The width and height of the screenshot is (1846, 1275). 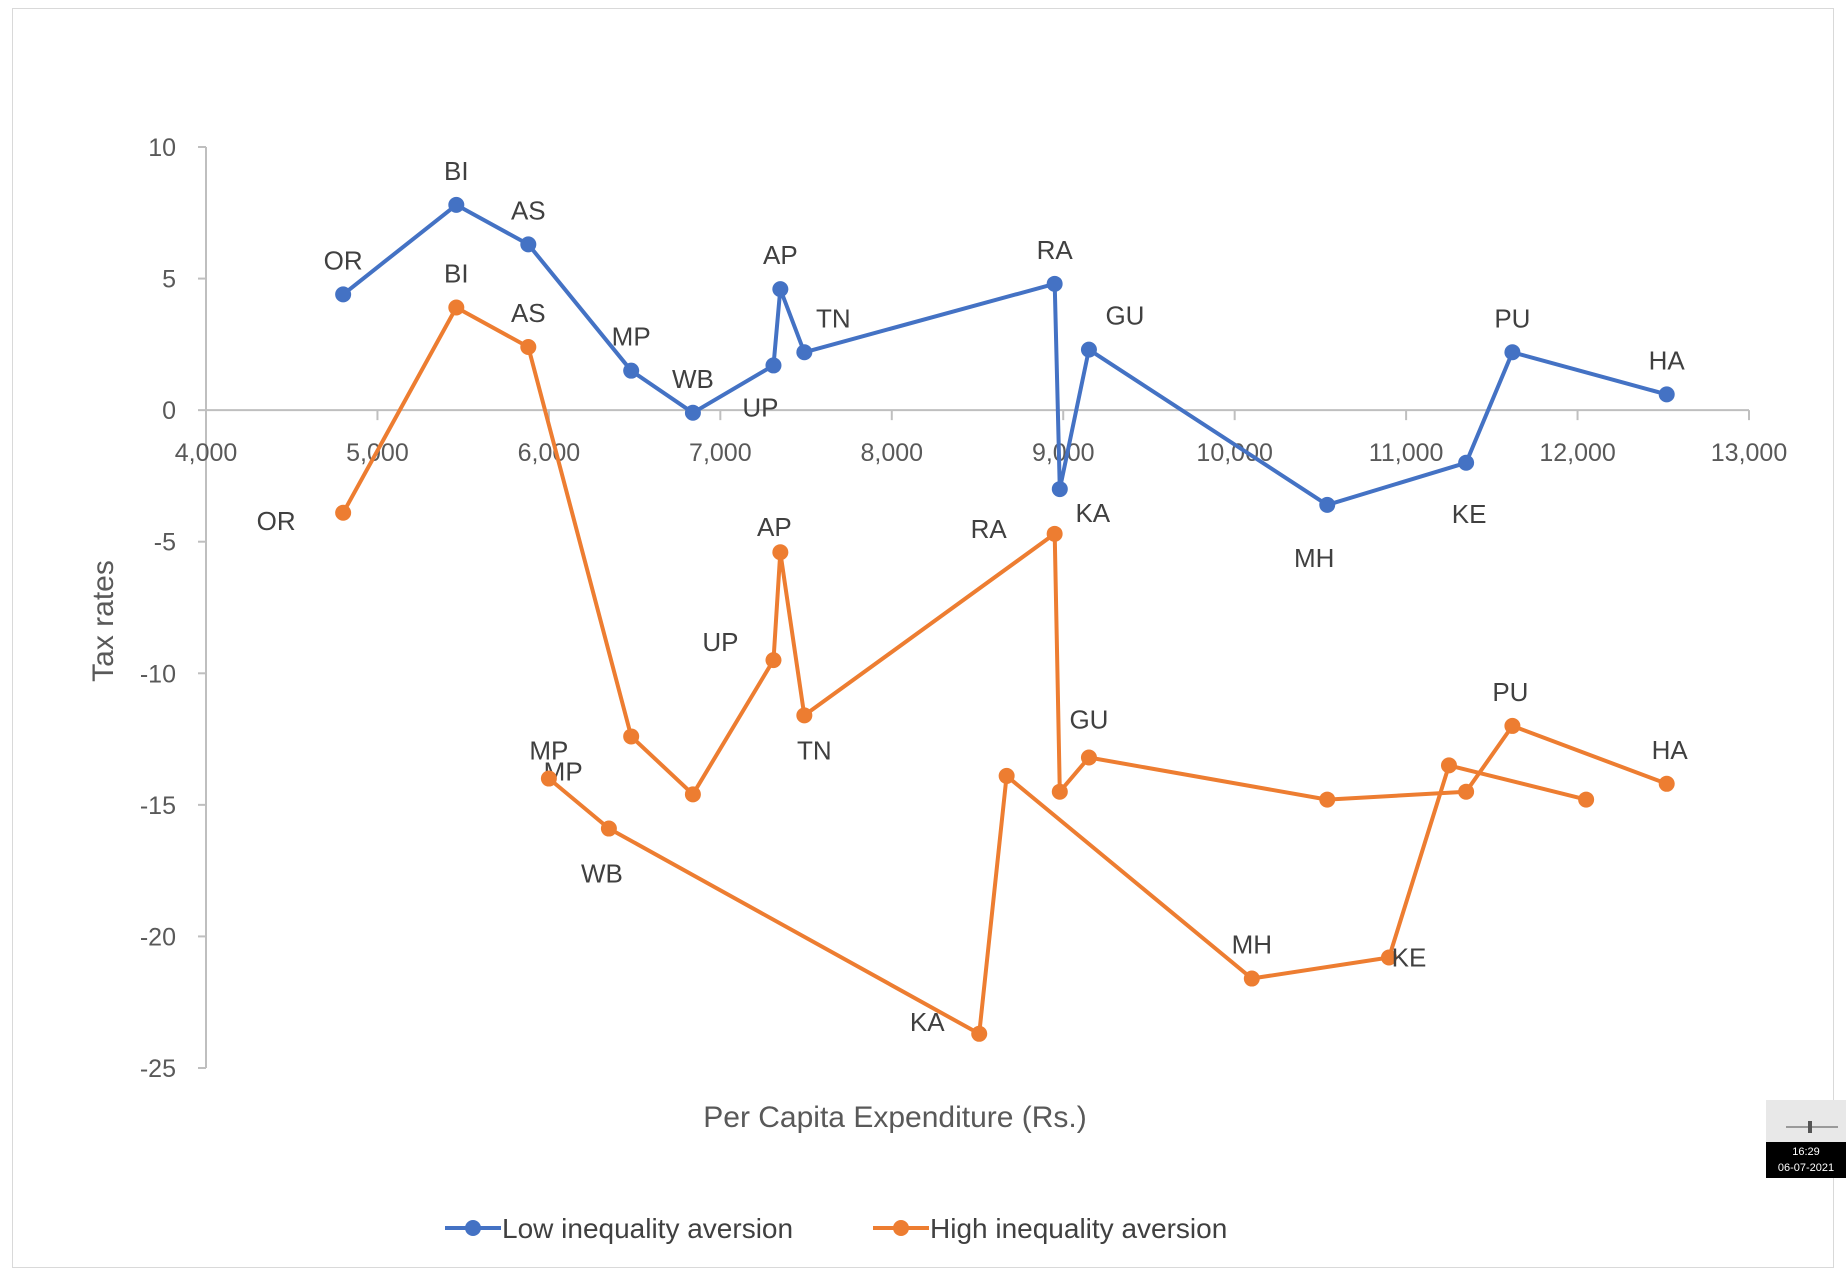 What do you see at coordinates (165, 543) in the screenshot?
I see `y-tick-label: -5` at bounding box center [165, 543].